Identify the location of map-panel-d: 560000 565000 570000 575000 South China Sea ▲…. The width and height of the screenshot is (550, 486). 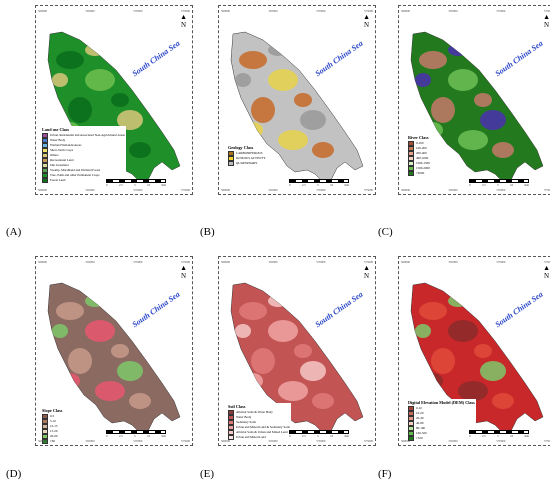
(114, 351).